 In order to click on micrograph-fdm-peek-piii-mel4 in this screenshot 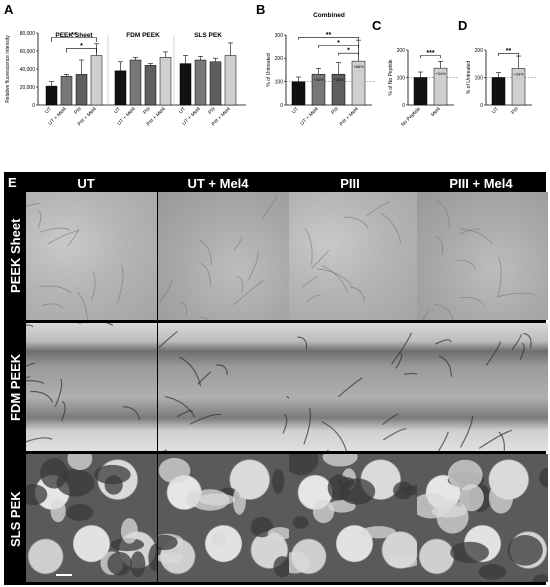, I will do `click(482, 387)`.